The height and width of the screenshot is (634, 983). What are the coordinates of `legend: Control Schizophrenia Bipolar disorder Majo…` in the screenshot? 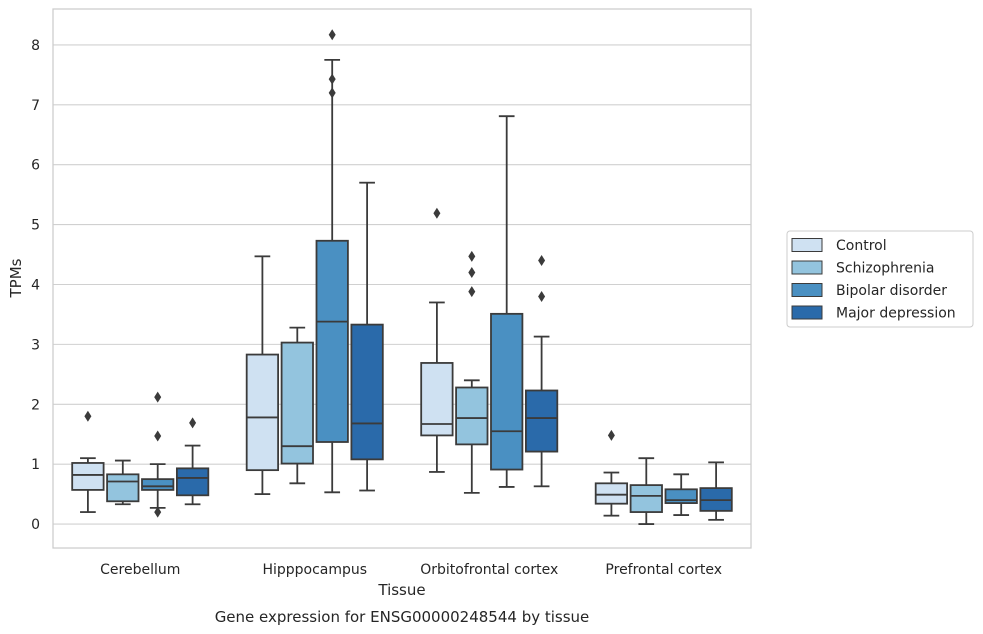 It's located at (880, 279).